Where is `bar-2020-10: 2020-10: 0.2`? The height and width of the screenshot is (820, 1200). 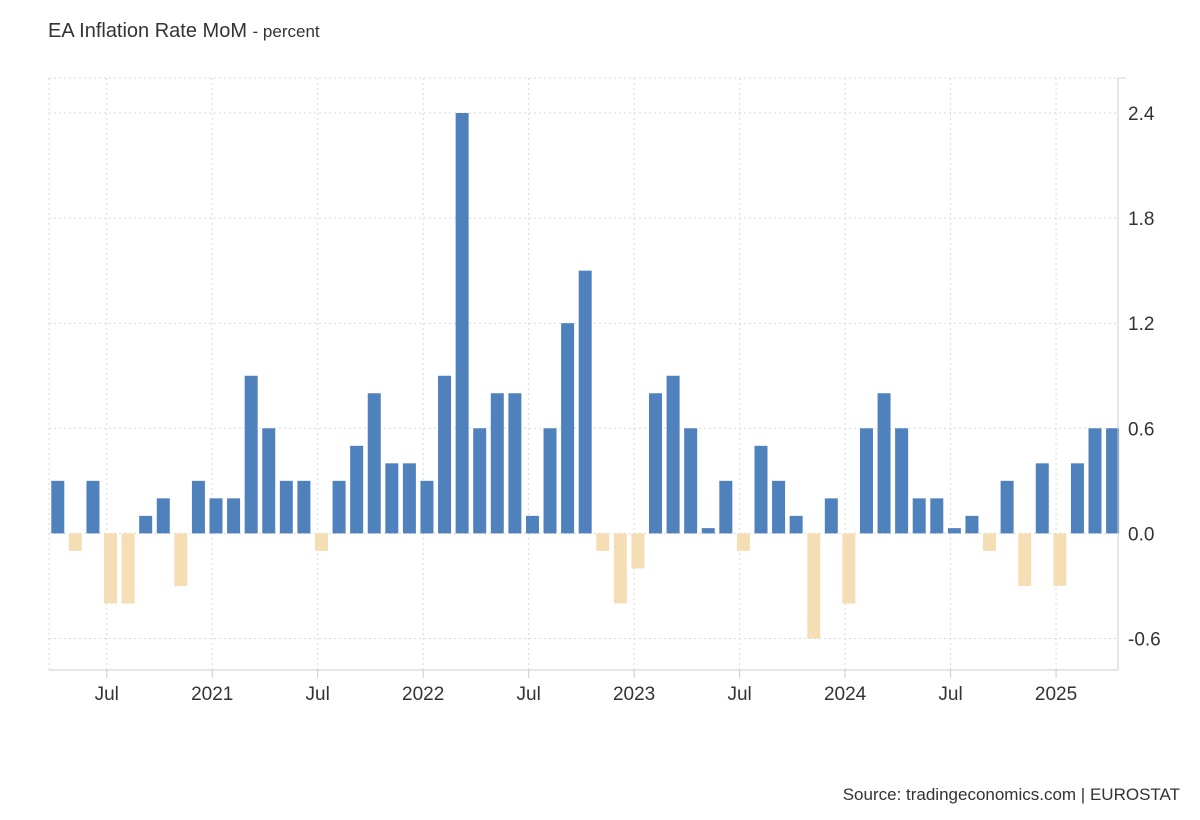
bar-2020-10: 2020-10: 0.2 is located at coordinates (163, 516).